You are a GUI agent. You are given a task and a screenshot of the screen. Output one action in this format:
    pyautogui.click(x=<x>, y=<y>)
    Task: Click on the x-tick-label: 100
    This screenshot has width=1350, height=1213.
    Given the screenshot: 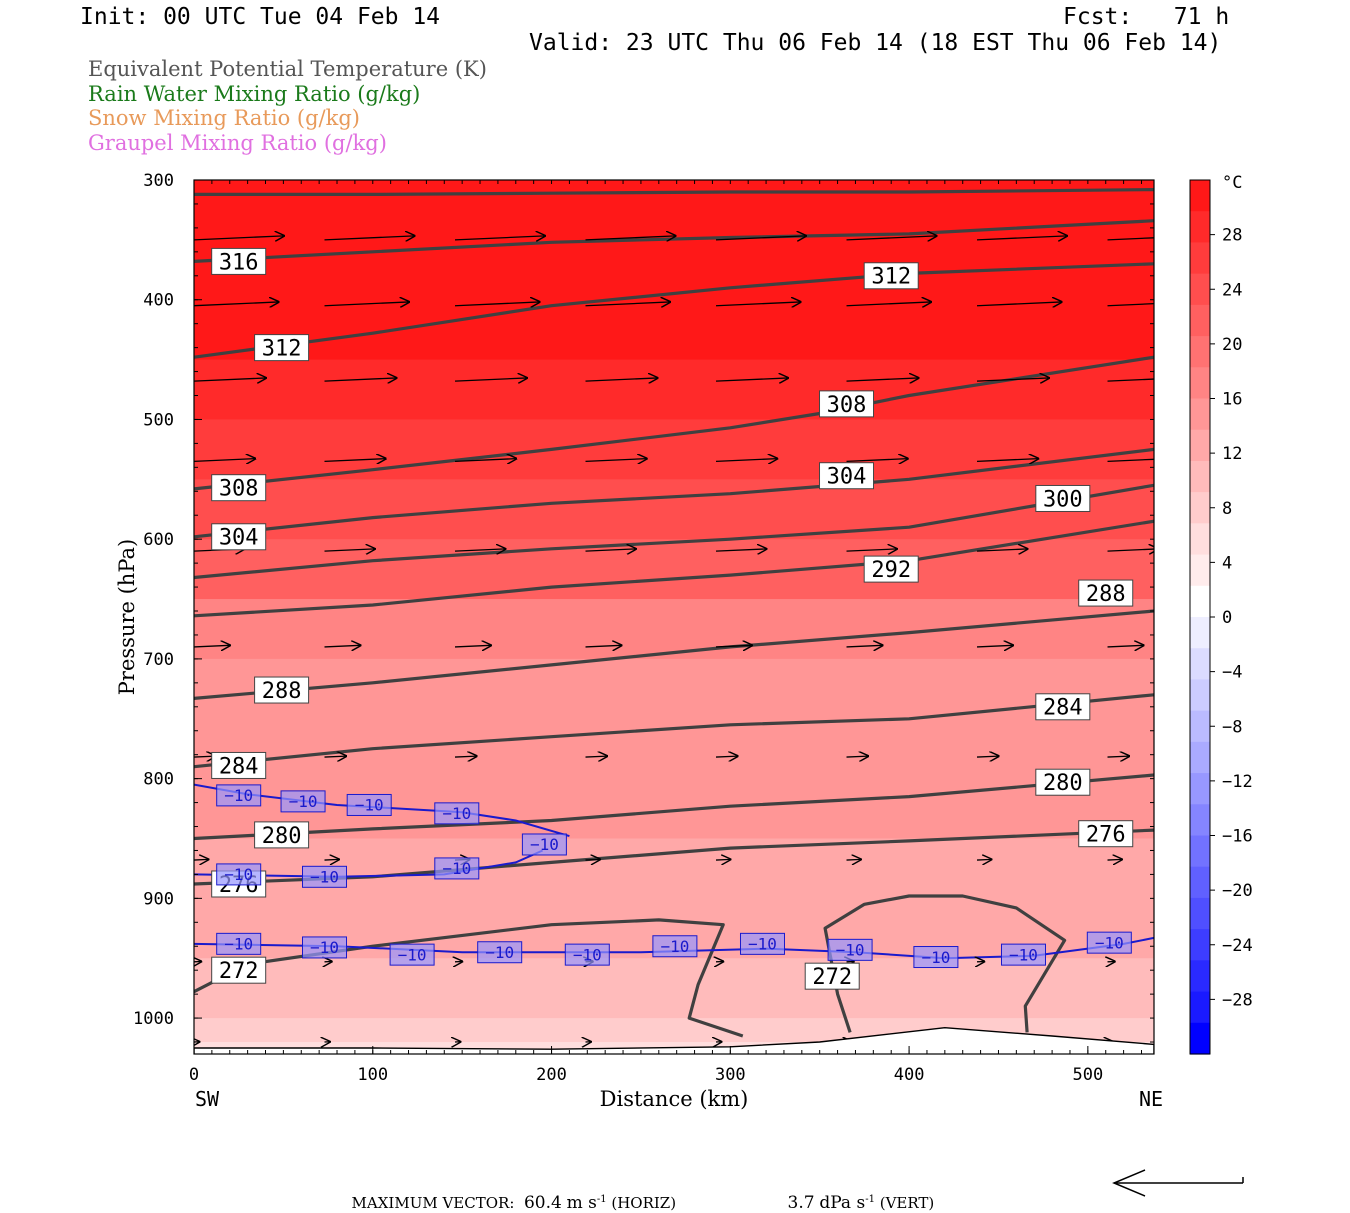 What is the action you would take?
    pyautogui.click(x=372, y=1075)
    